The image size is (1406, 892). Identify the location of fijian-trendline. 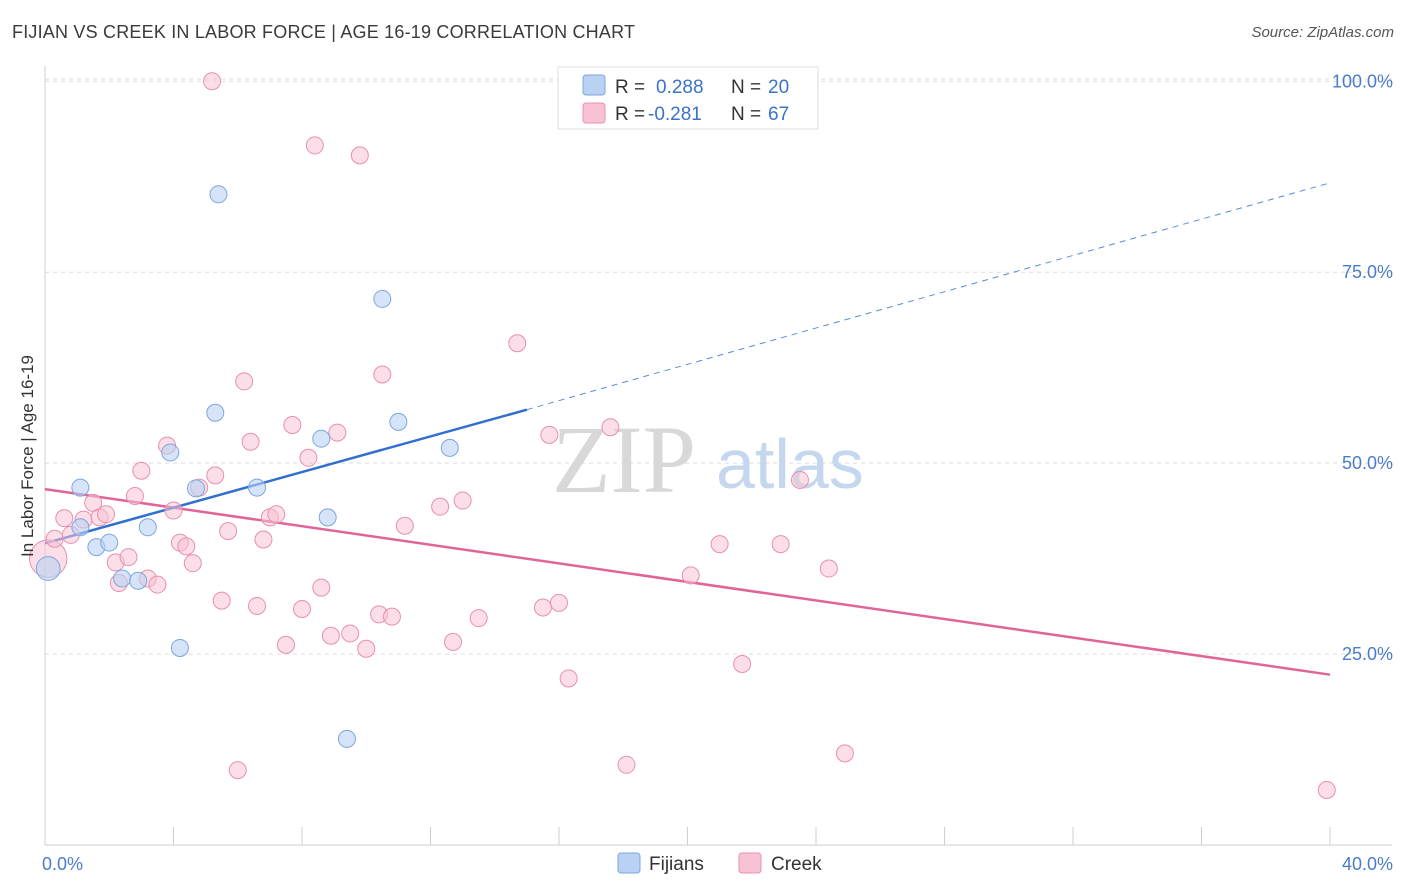
(286, 476).